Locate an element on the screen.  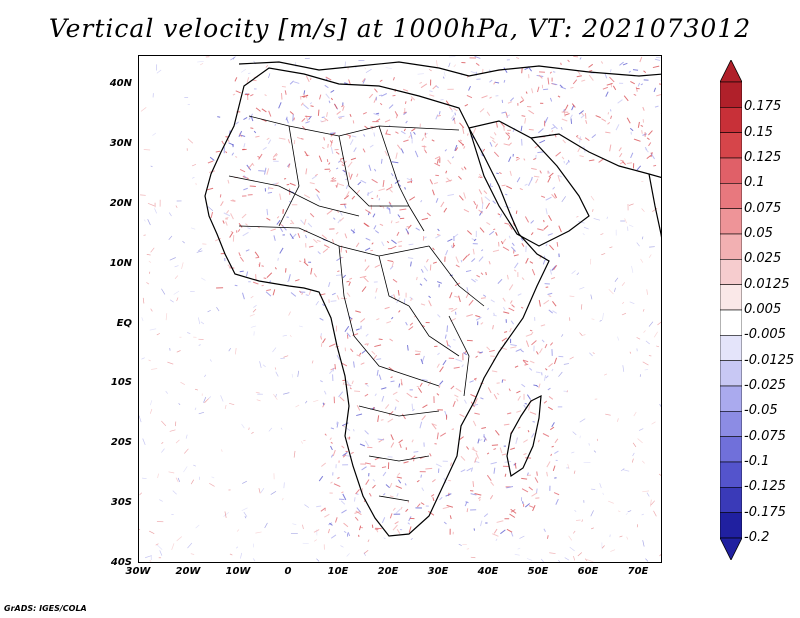
lon-label-60e: 60E is located at coordinates (588, 571).